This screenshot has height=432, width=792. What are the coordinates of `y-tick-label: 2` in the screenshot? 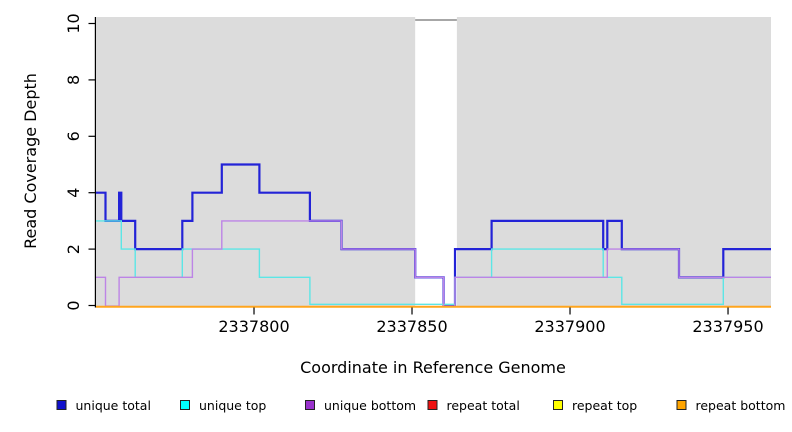 It's located at (73, 249).